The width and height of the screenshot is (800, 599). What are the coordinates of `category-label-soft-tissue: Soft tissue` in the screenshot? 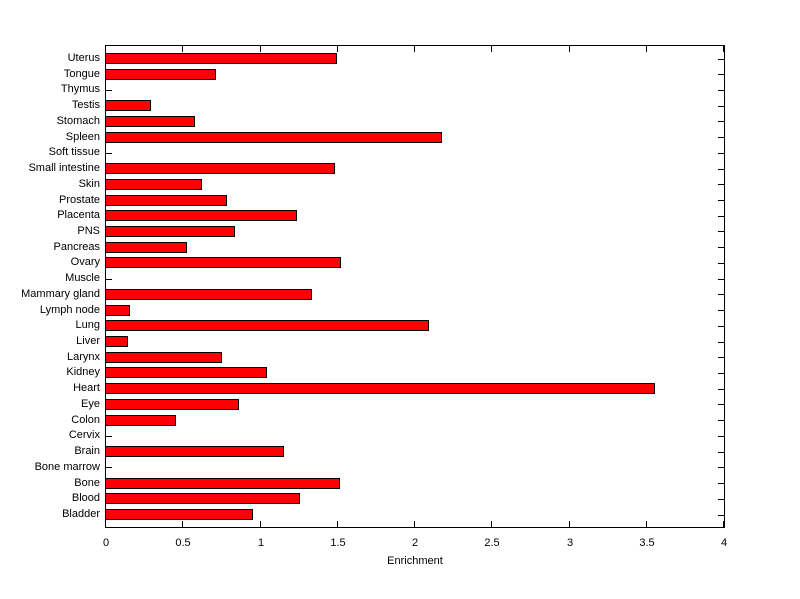 It's located at (74, 152).